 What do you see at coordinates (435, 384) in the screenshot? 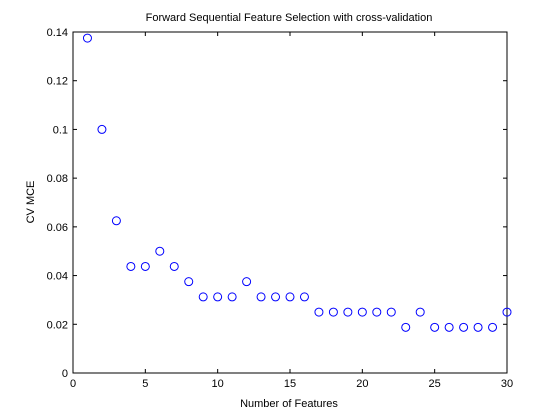
I see `x-tick-label: 25` at bounding box center [435, 384].